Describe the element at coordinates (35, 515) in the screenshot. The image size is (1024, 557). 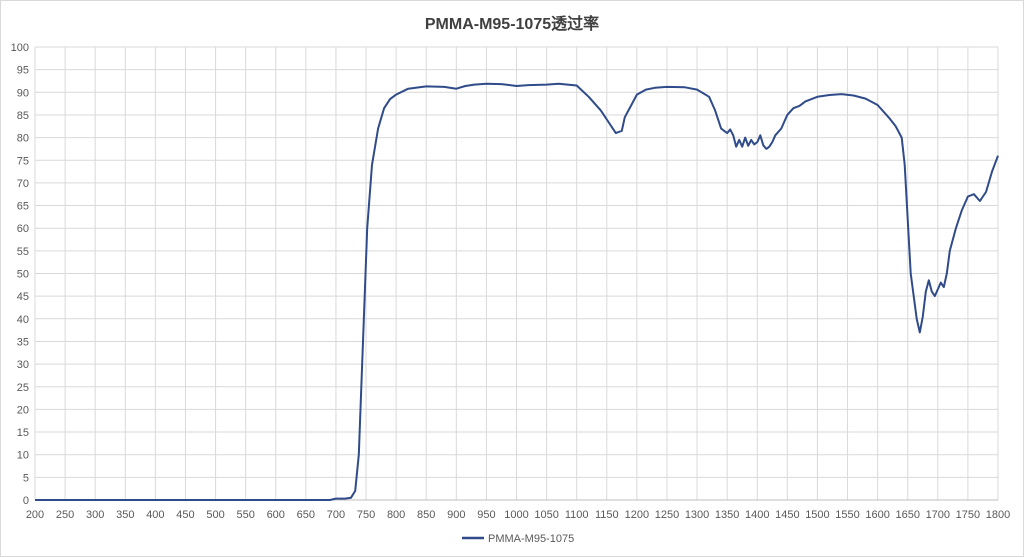
I see `x-tick-label: 200` at that location.